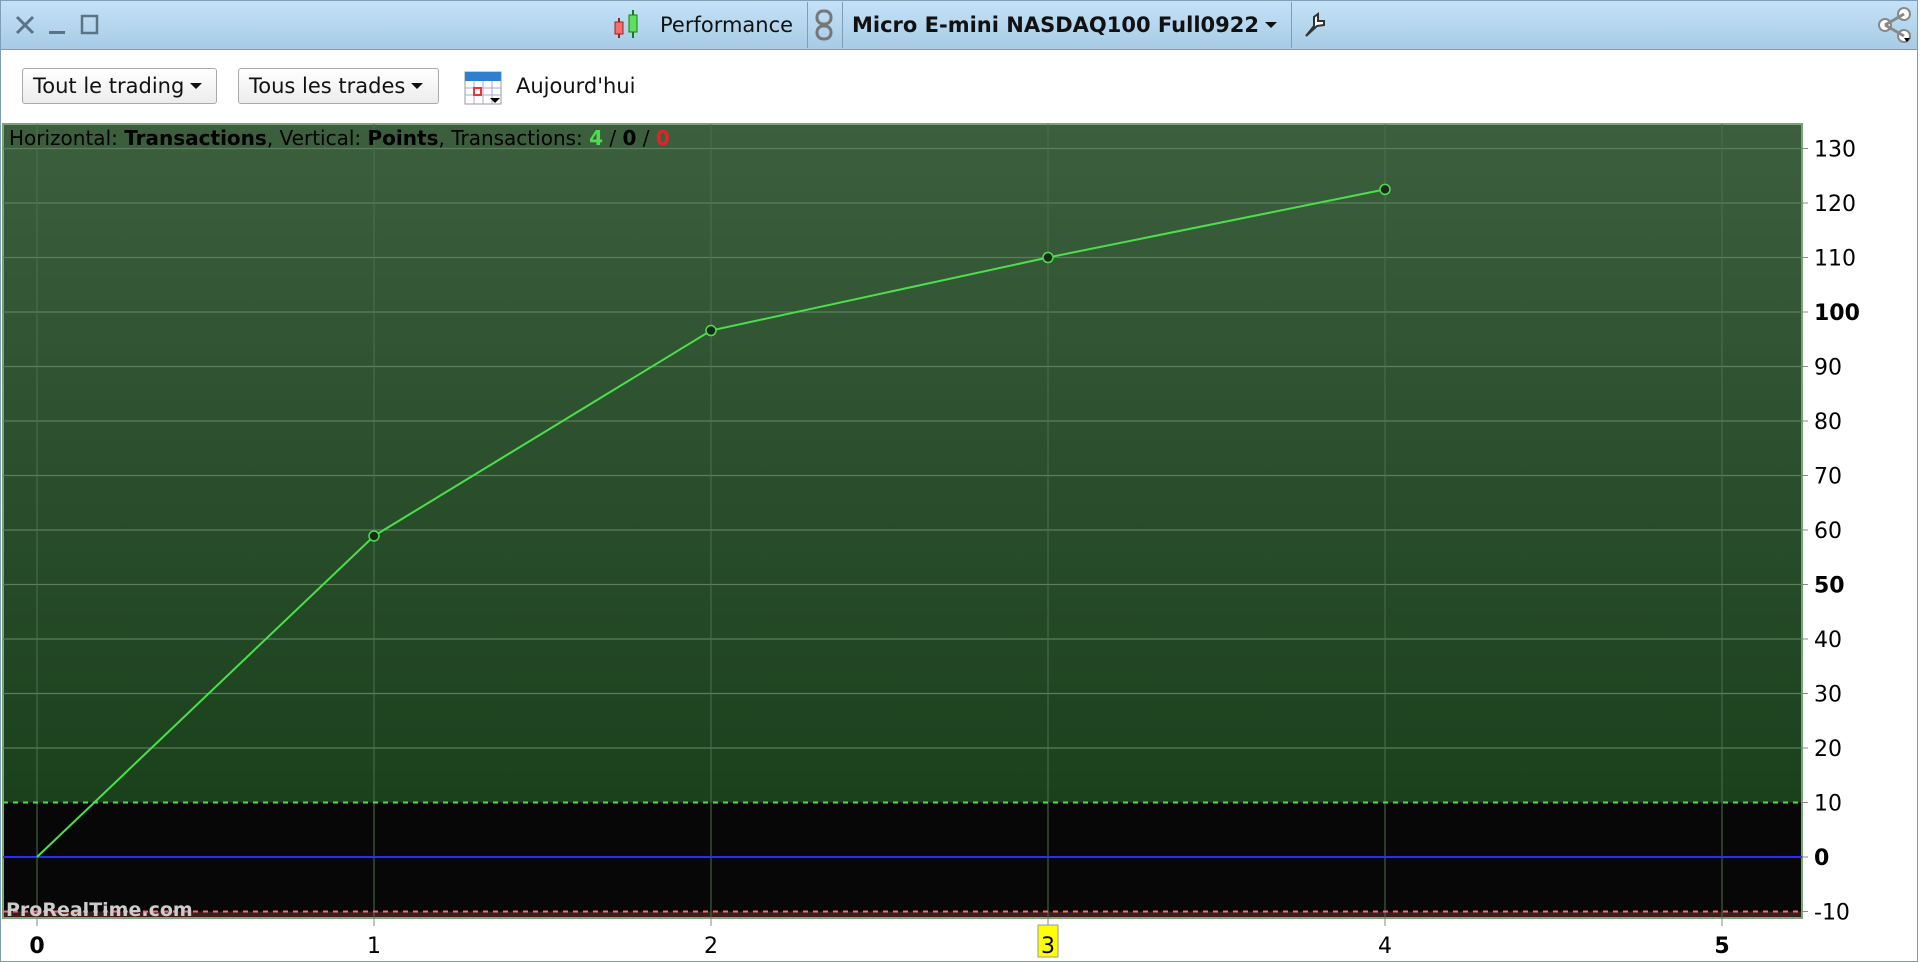  What do you see at coordinates (1832, 913) in the screenshot?
I see `y-tick-label: -10` at bounding box center [1832, 913].